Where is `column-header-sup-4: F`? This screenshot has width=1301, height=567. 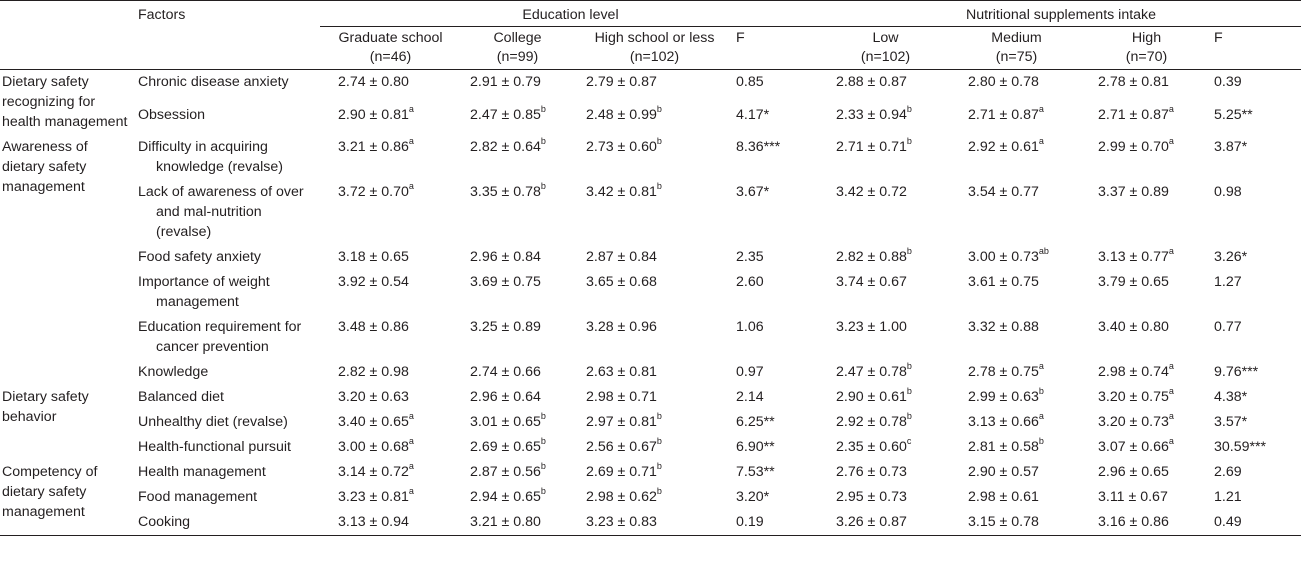
column-header-sup-4: F is located at coordinates (1255, 48).